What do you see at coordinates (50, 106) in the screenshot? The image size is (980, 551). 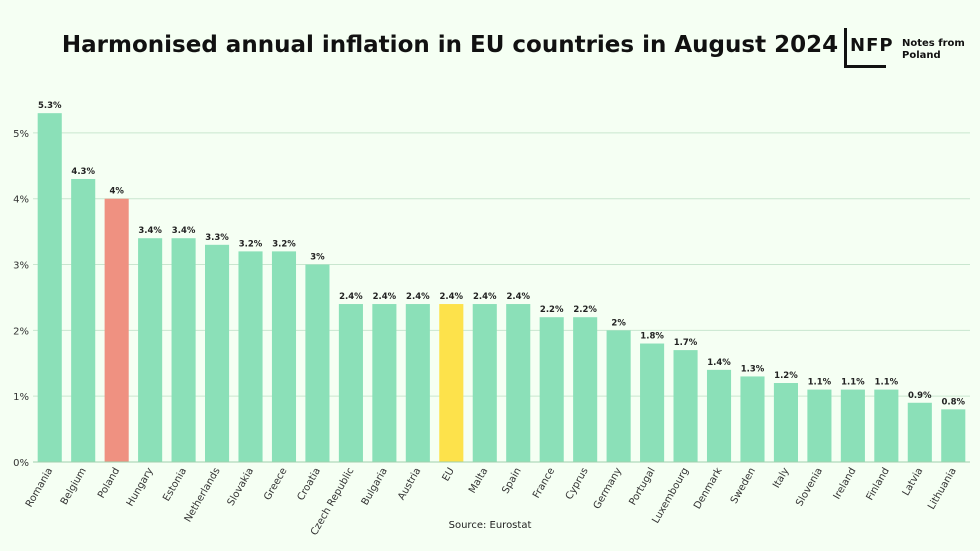 I see `data-label: 5.3%` at bounding box center [50, 106].